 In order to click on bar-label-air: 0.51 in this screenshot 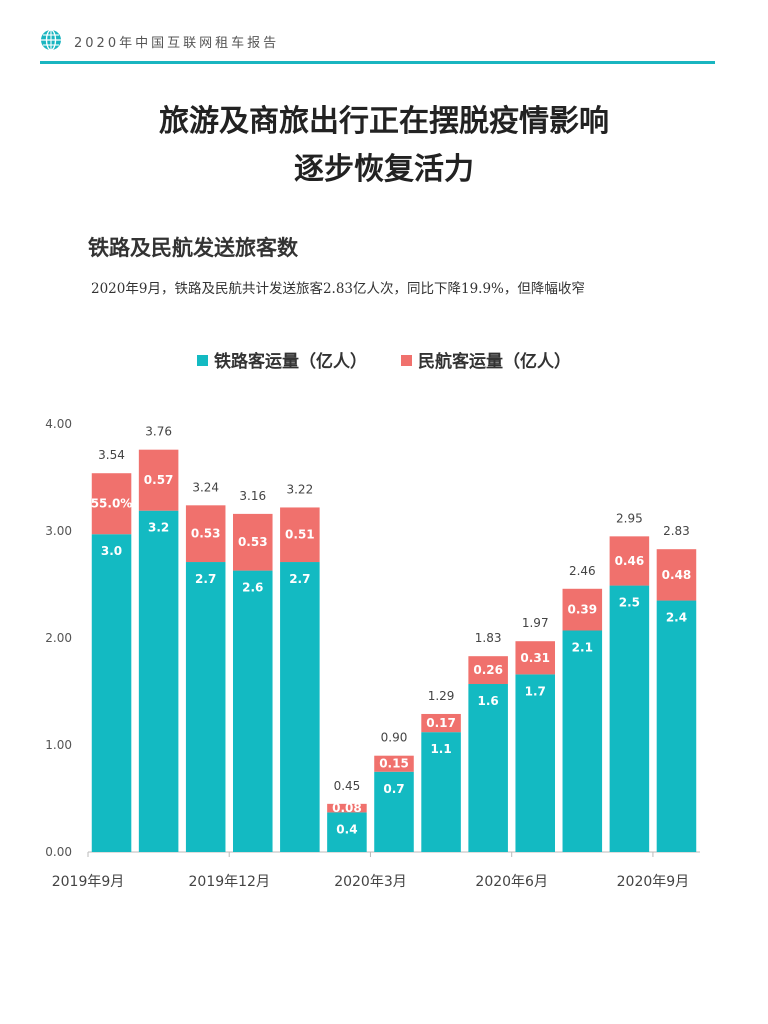, I will do `click(300, 535)`.